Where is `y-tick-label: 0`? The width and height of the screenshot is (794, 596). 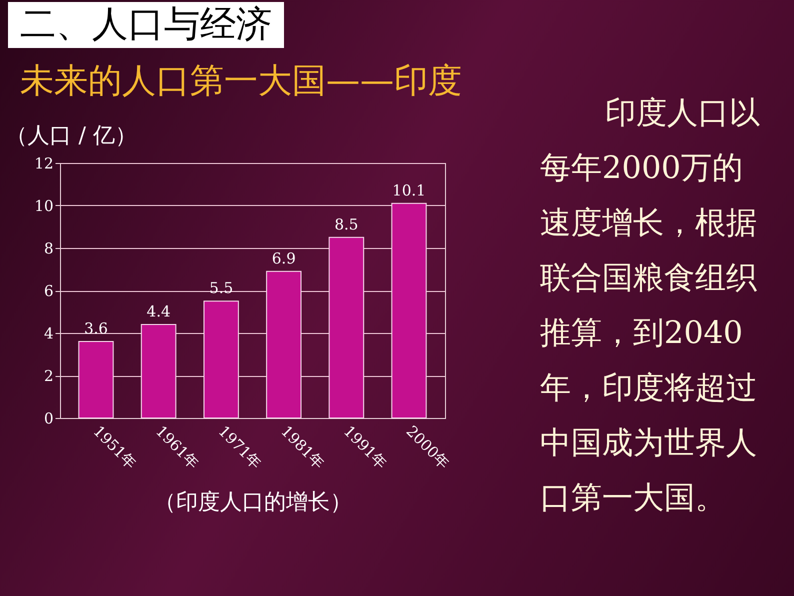
y-tick-label: 0 is located at coordinates (49, 419).